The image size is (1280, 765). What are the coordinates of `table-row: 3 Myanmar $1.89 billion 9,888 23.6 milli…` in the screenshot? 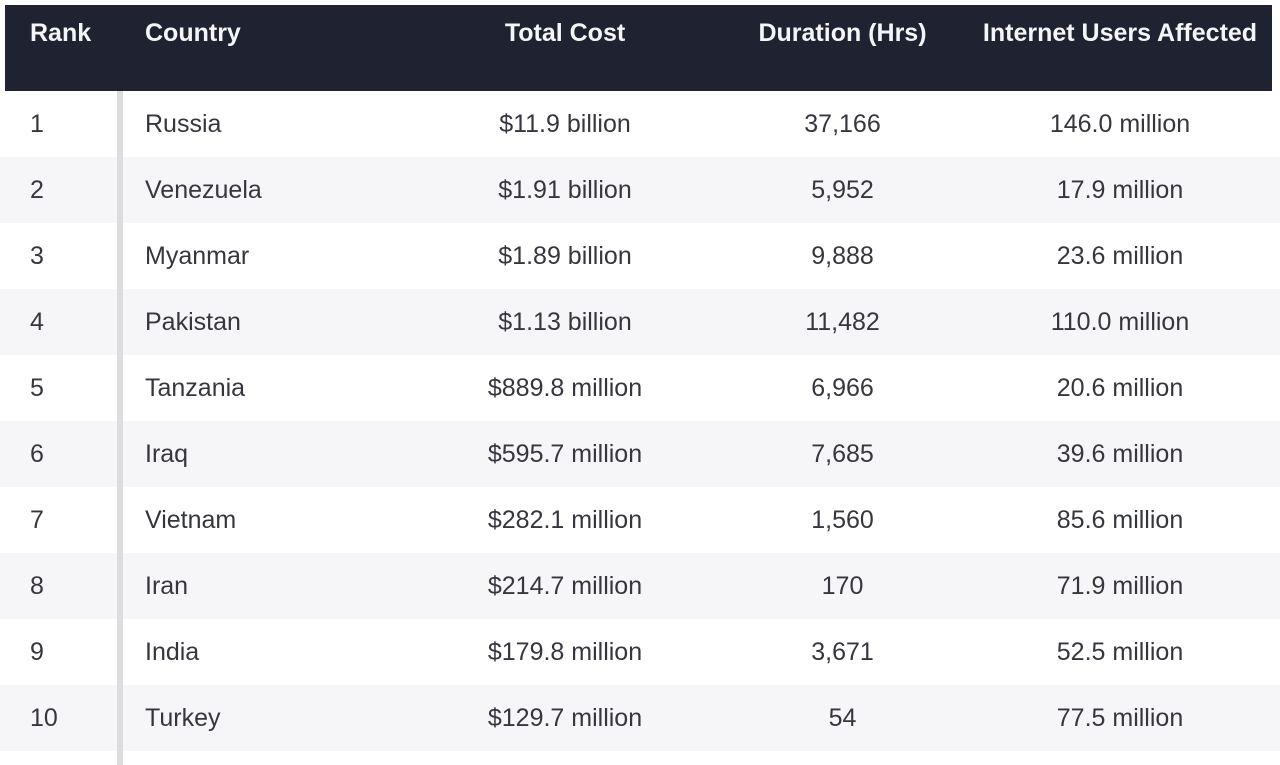 It's located at (640, 256).